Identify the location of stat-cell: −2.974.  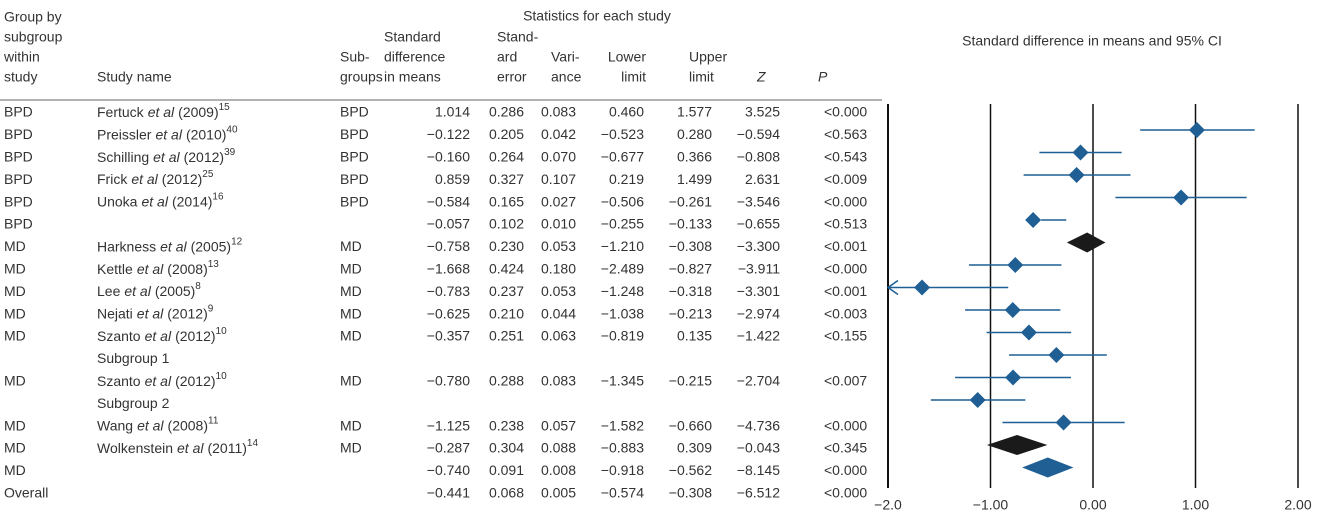
(758, 313).